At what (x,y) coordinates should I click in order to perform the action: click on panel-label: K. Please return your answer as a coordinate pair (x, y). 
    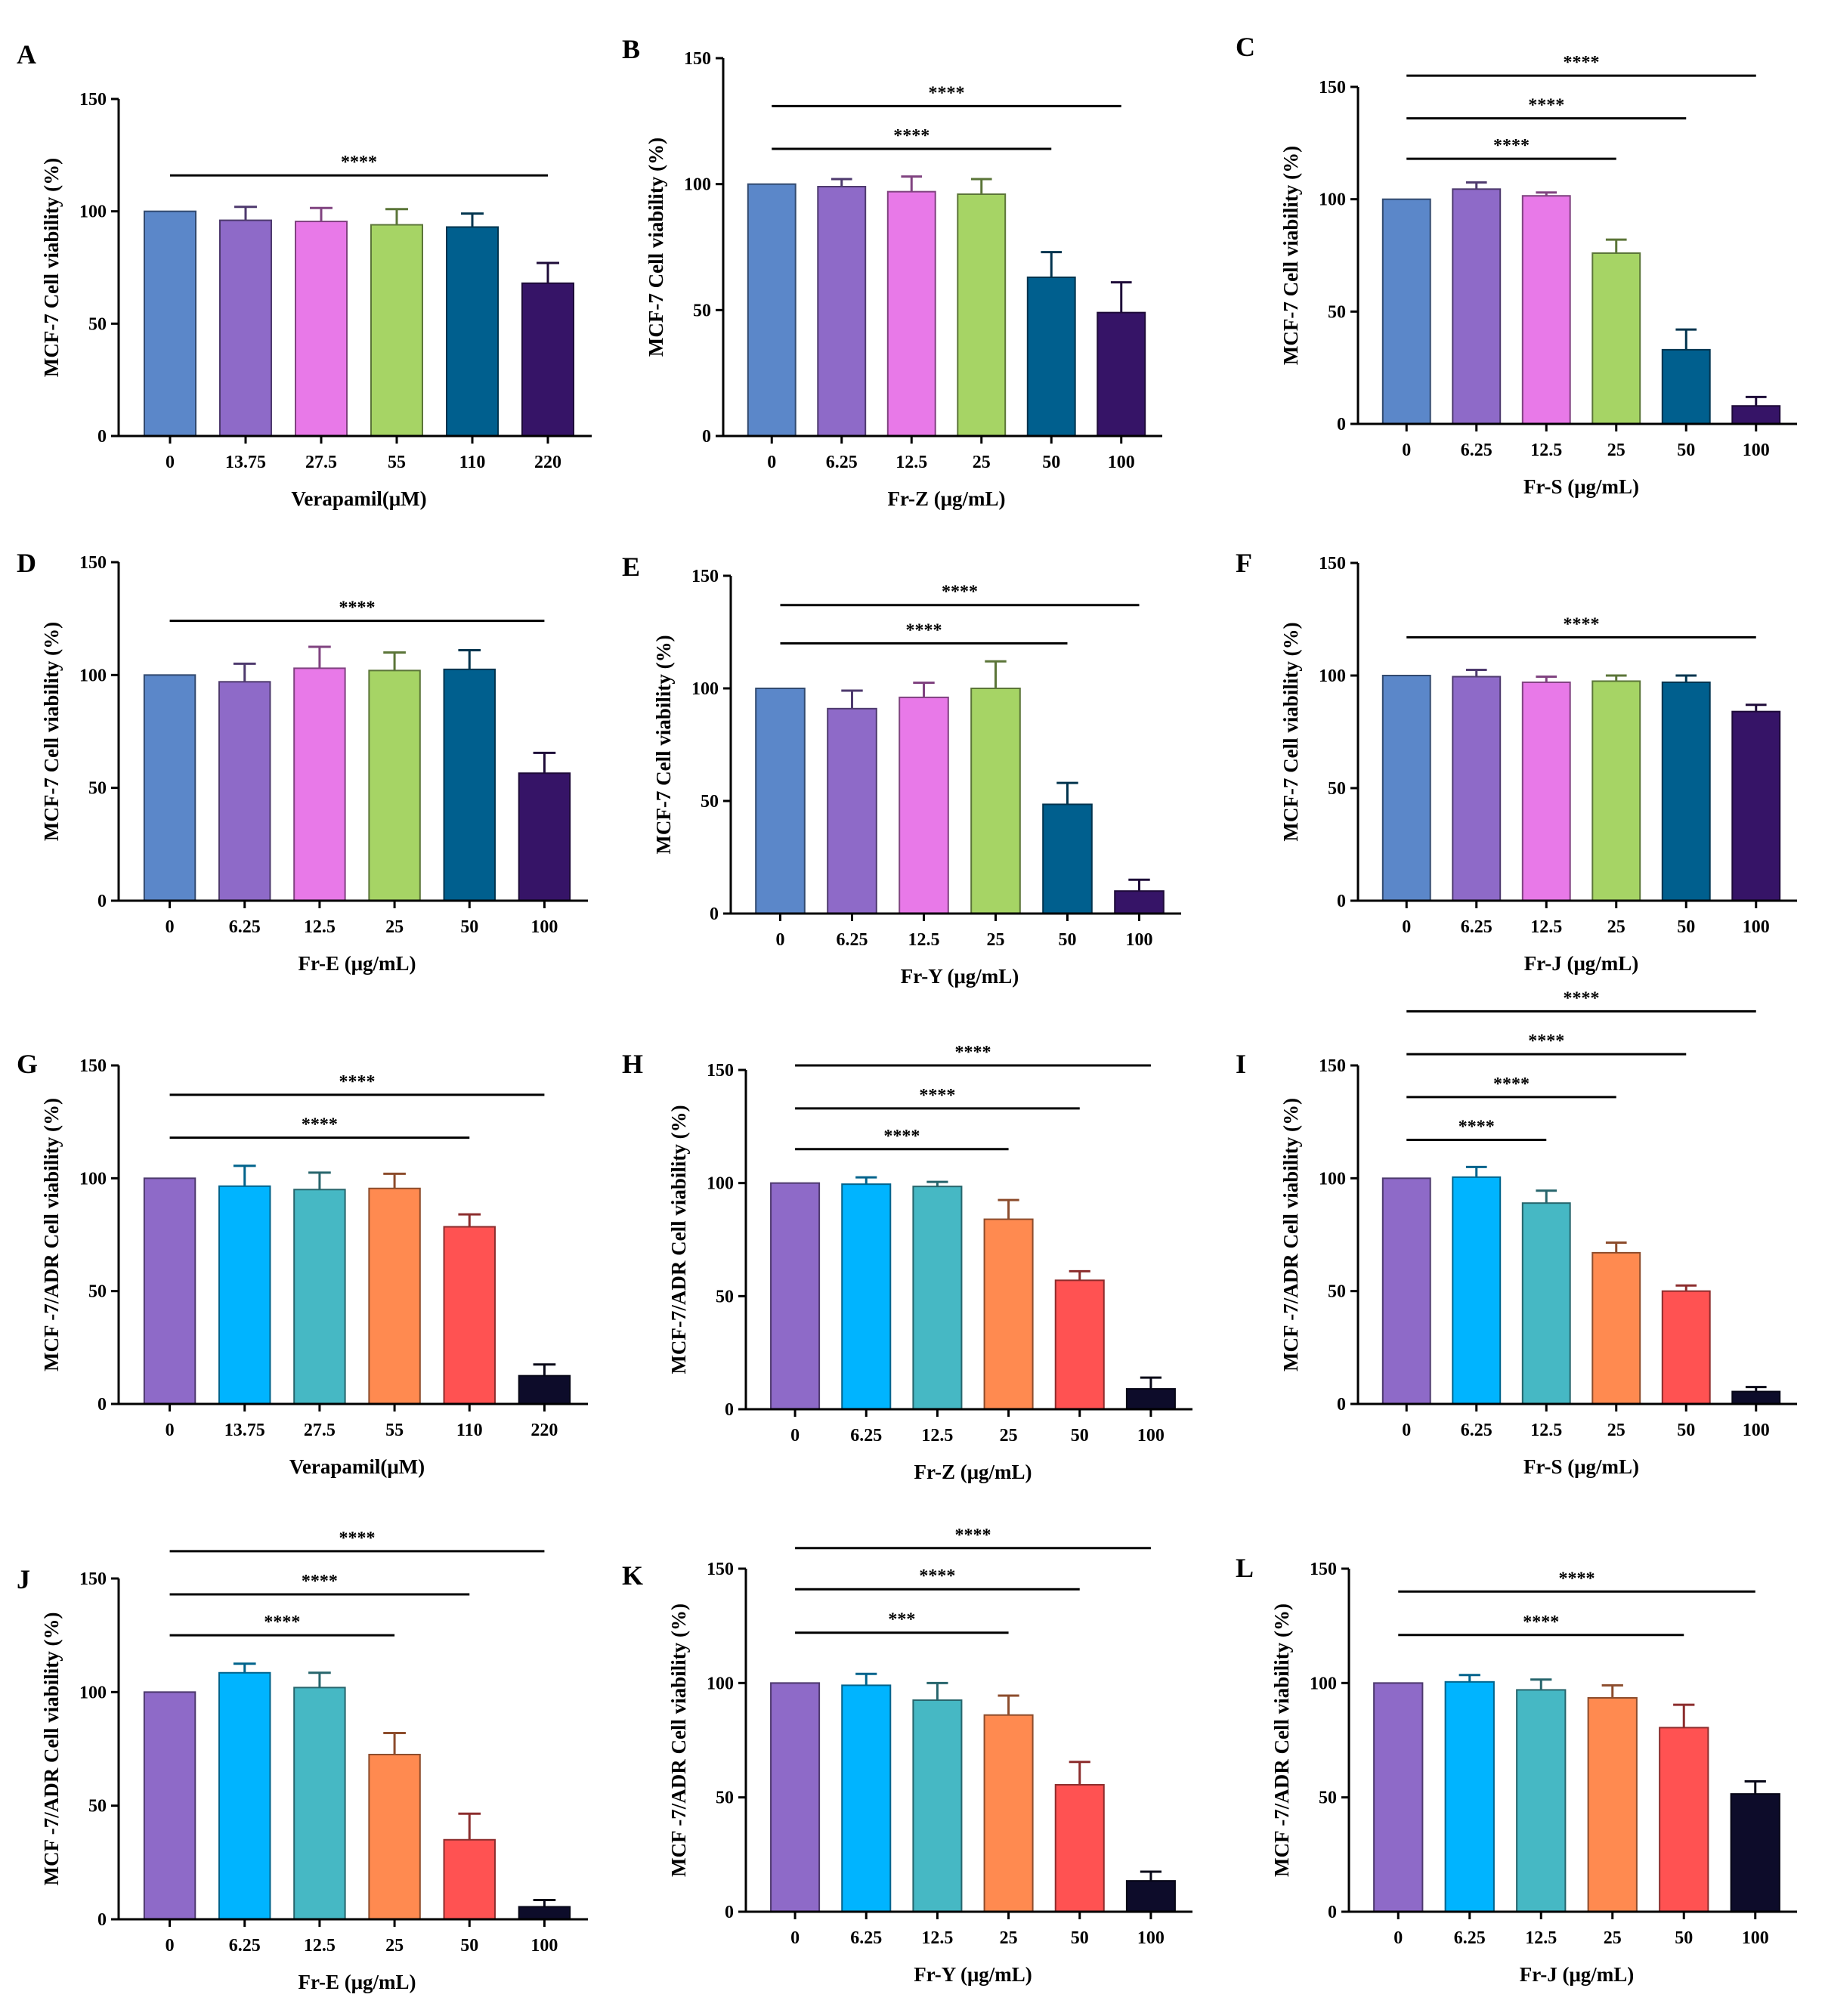
    Looking at the image, I should click on (632, 1575).